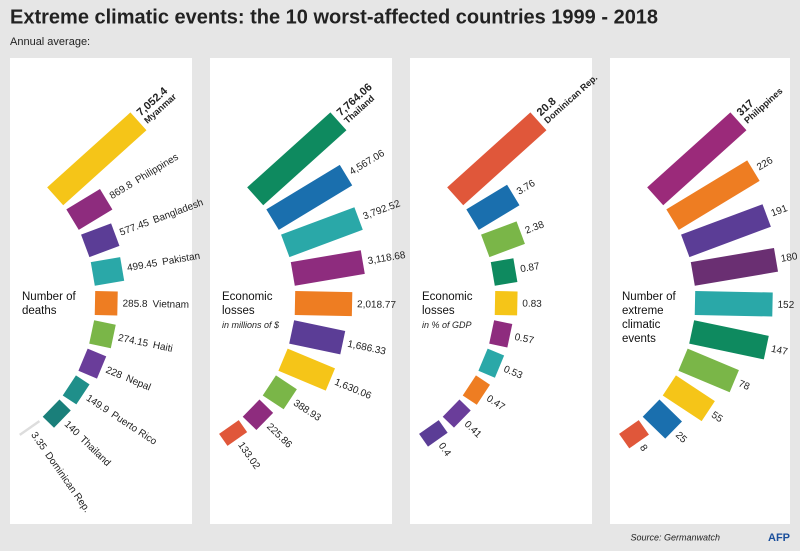 The image size is (800, 551). I want to click on logo: AFP, so click(779, 538).